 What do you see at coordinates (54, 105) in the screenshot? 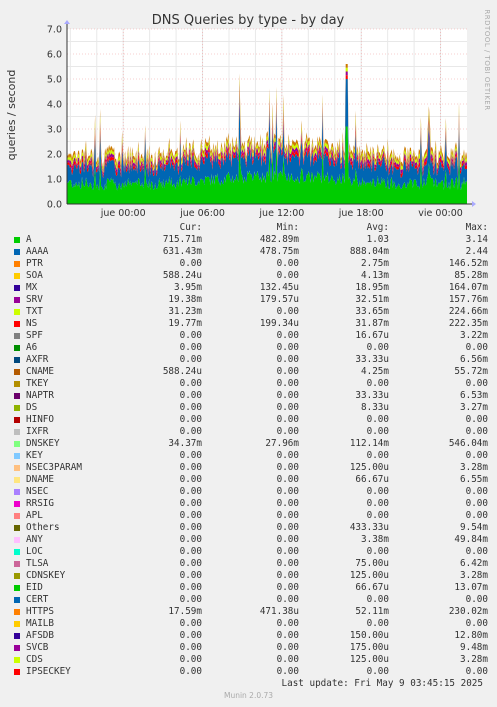
I see `y-tick-label: 4.0` at bounding box center [54, 105].